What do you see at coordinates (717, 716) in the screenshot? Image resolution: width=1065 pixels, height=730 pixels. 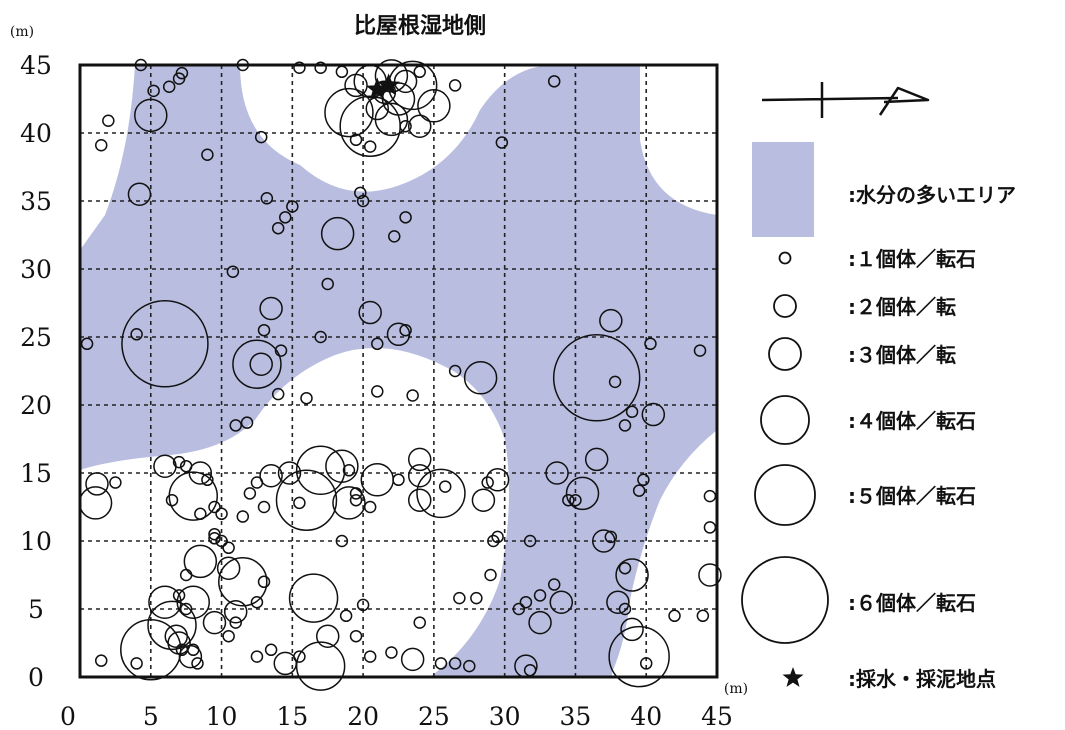 I see `x-tick-label: 45` at bounding box center [717, 716].